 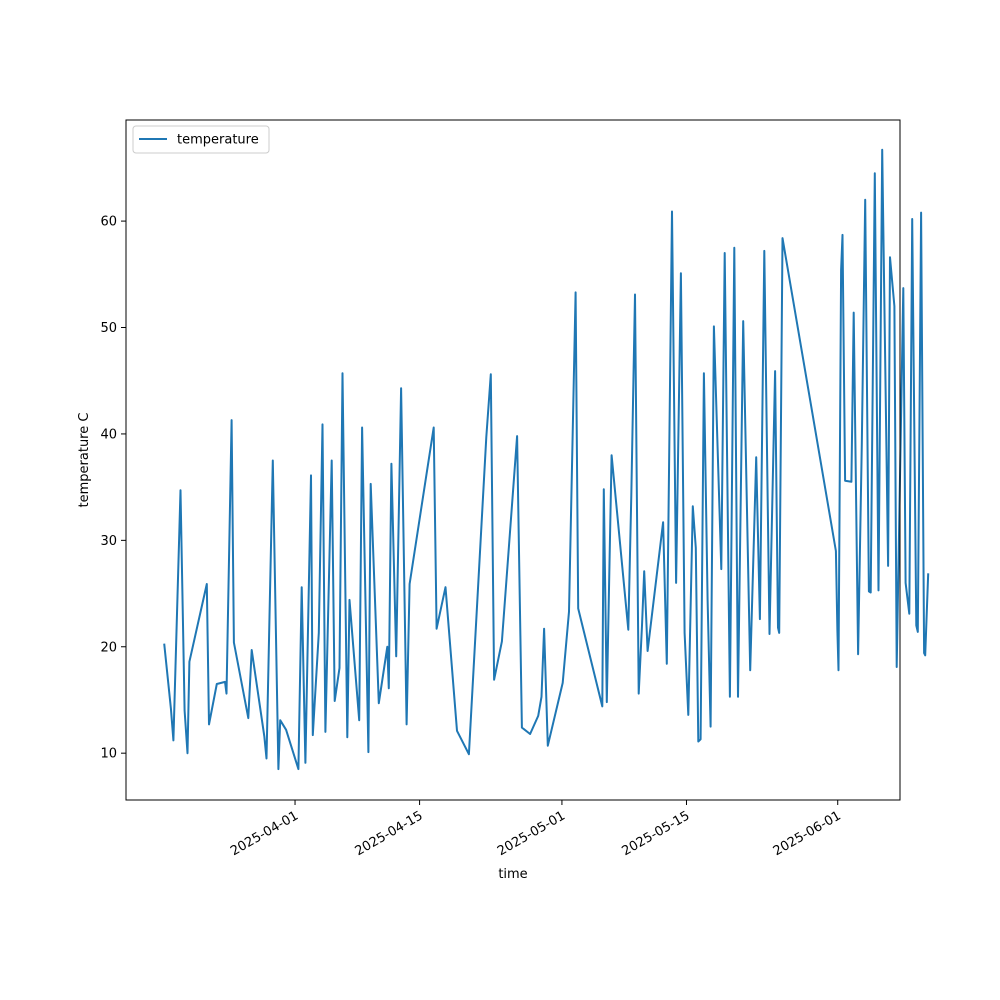 What do you see at coordinates (108, 647) in the screenshot?
I see `y-tick-label: 20` at bounding box center [108, 647].